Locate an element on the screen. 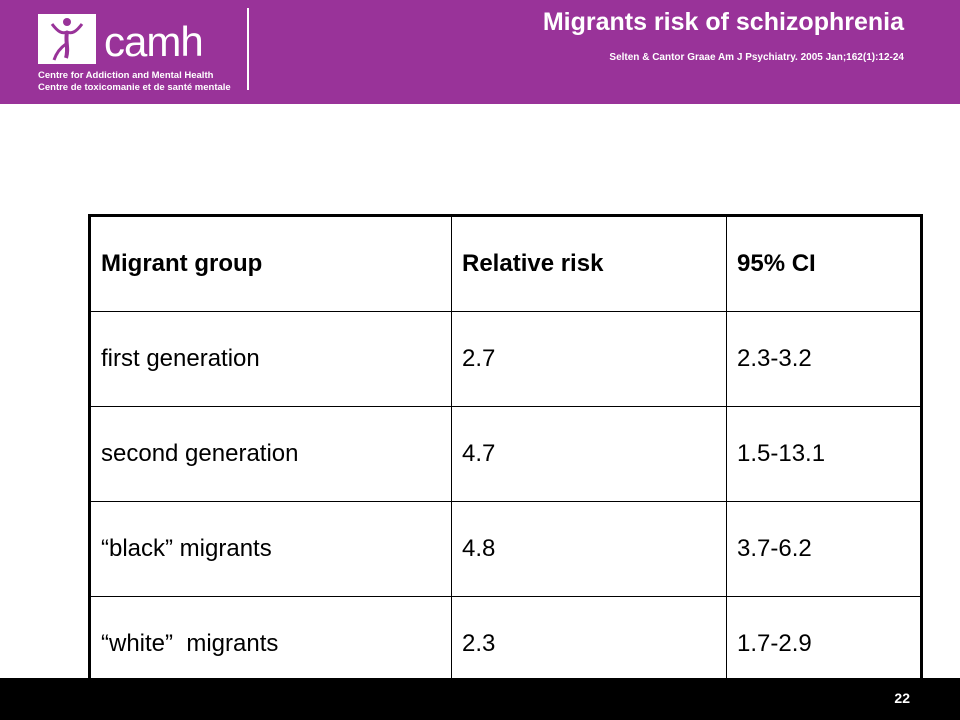 This screenshot has height=720, width=960. migrant-group-cell: second generation is located at coordinates (270, 454).